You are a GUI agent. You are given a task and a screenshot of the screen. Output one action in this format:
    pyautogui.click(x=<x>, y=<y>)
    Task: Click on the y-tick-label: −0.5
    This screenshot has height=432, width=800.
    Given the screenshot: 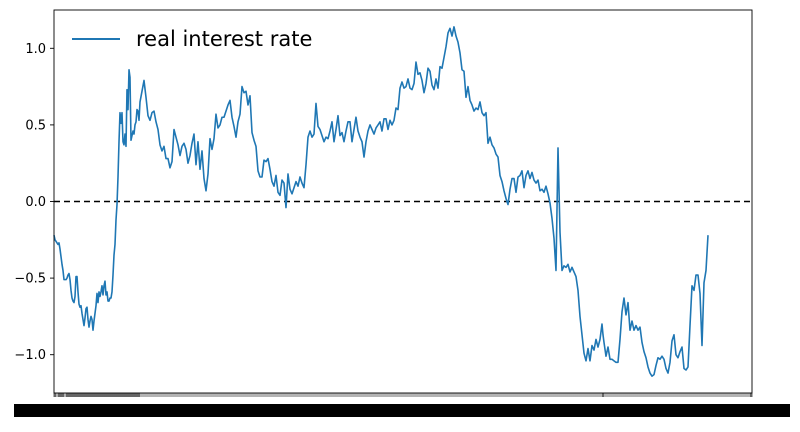 What is the action you would take?
    pyautogui.click(x=30, y=279)
    